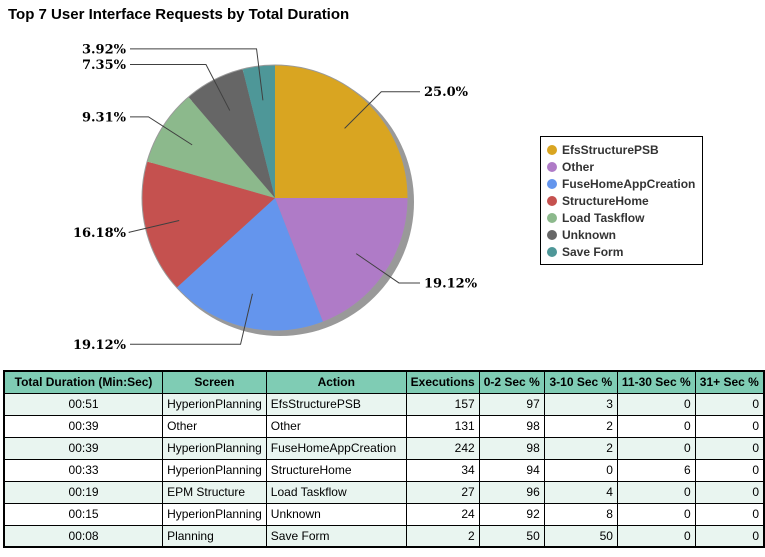 The image size is (765, 557). What do you see at coordinates (656, 470) in the screenshot?
I see `table-cell: 6` at bounding box center [656, 470].